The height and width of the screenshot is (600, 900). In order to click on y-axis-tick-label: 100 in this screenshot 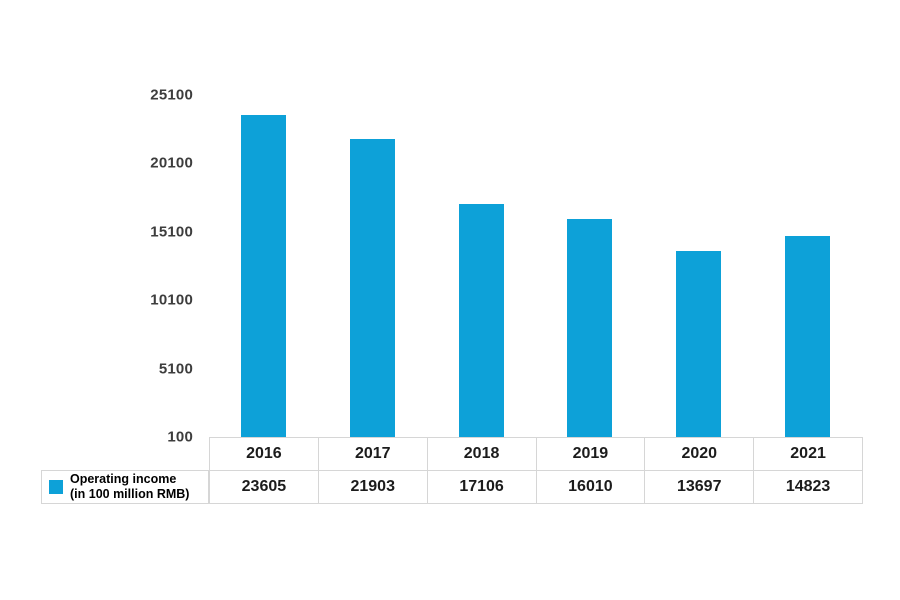, I will do `click(180, 437)`.